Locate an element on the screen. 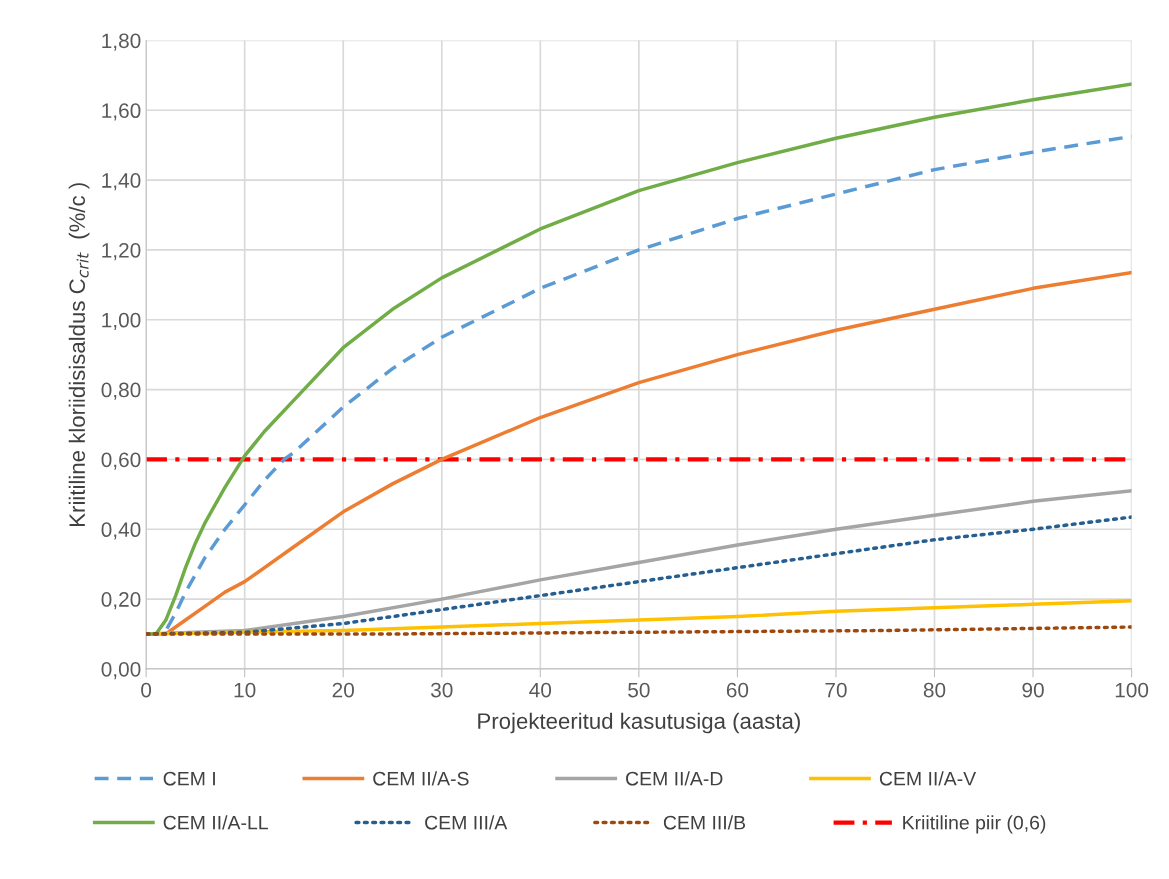 The height and width of the screenshot is (879, 1169). x-tick-label: 10 is located at coordinates (245, 690).